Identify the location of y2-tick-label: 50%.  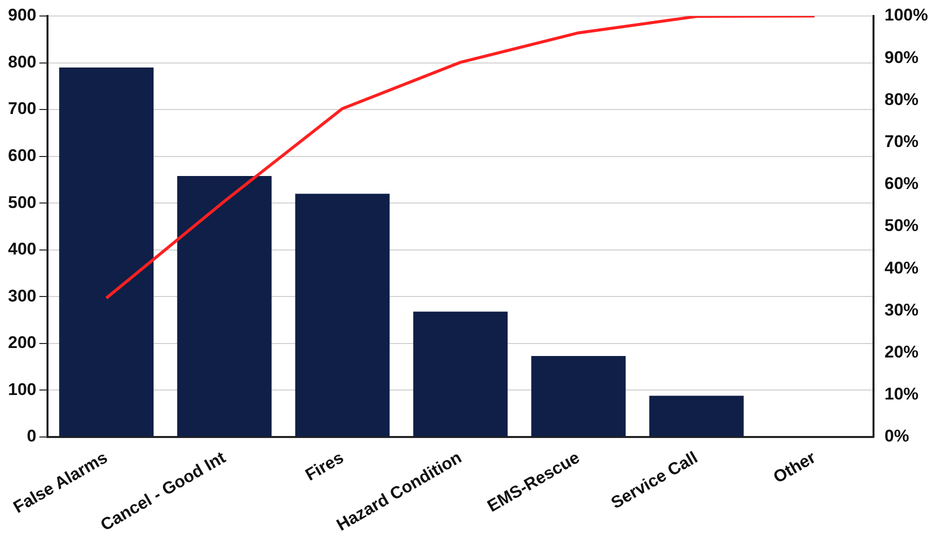
(901, 226).